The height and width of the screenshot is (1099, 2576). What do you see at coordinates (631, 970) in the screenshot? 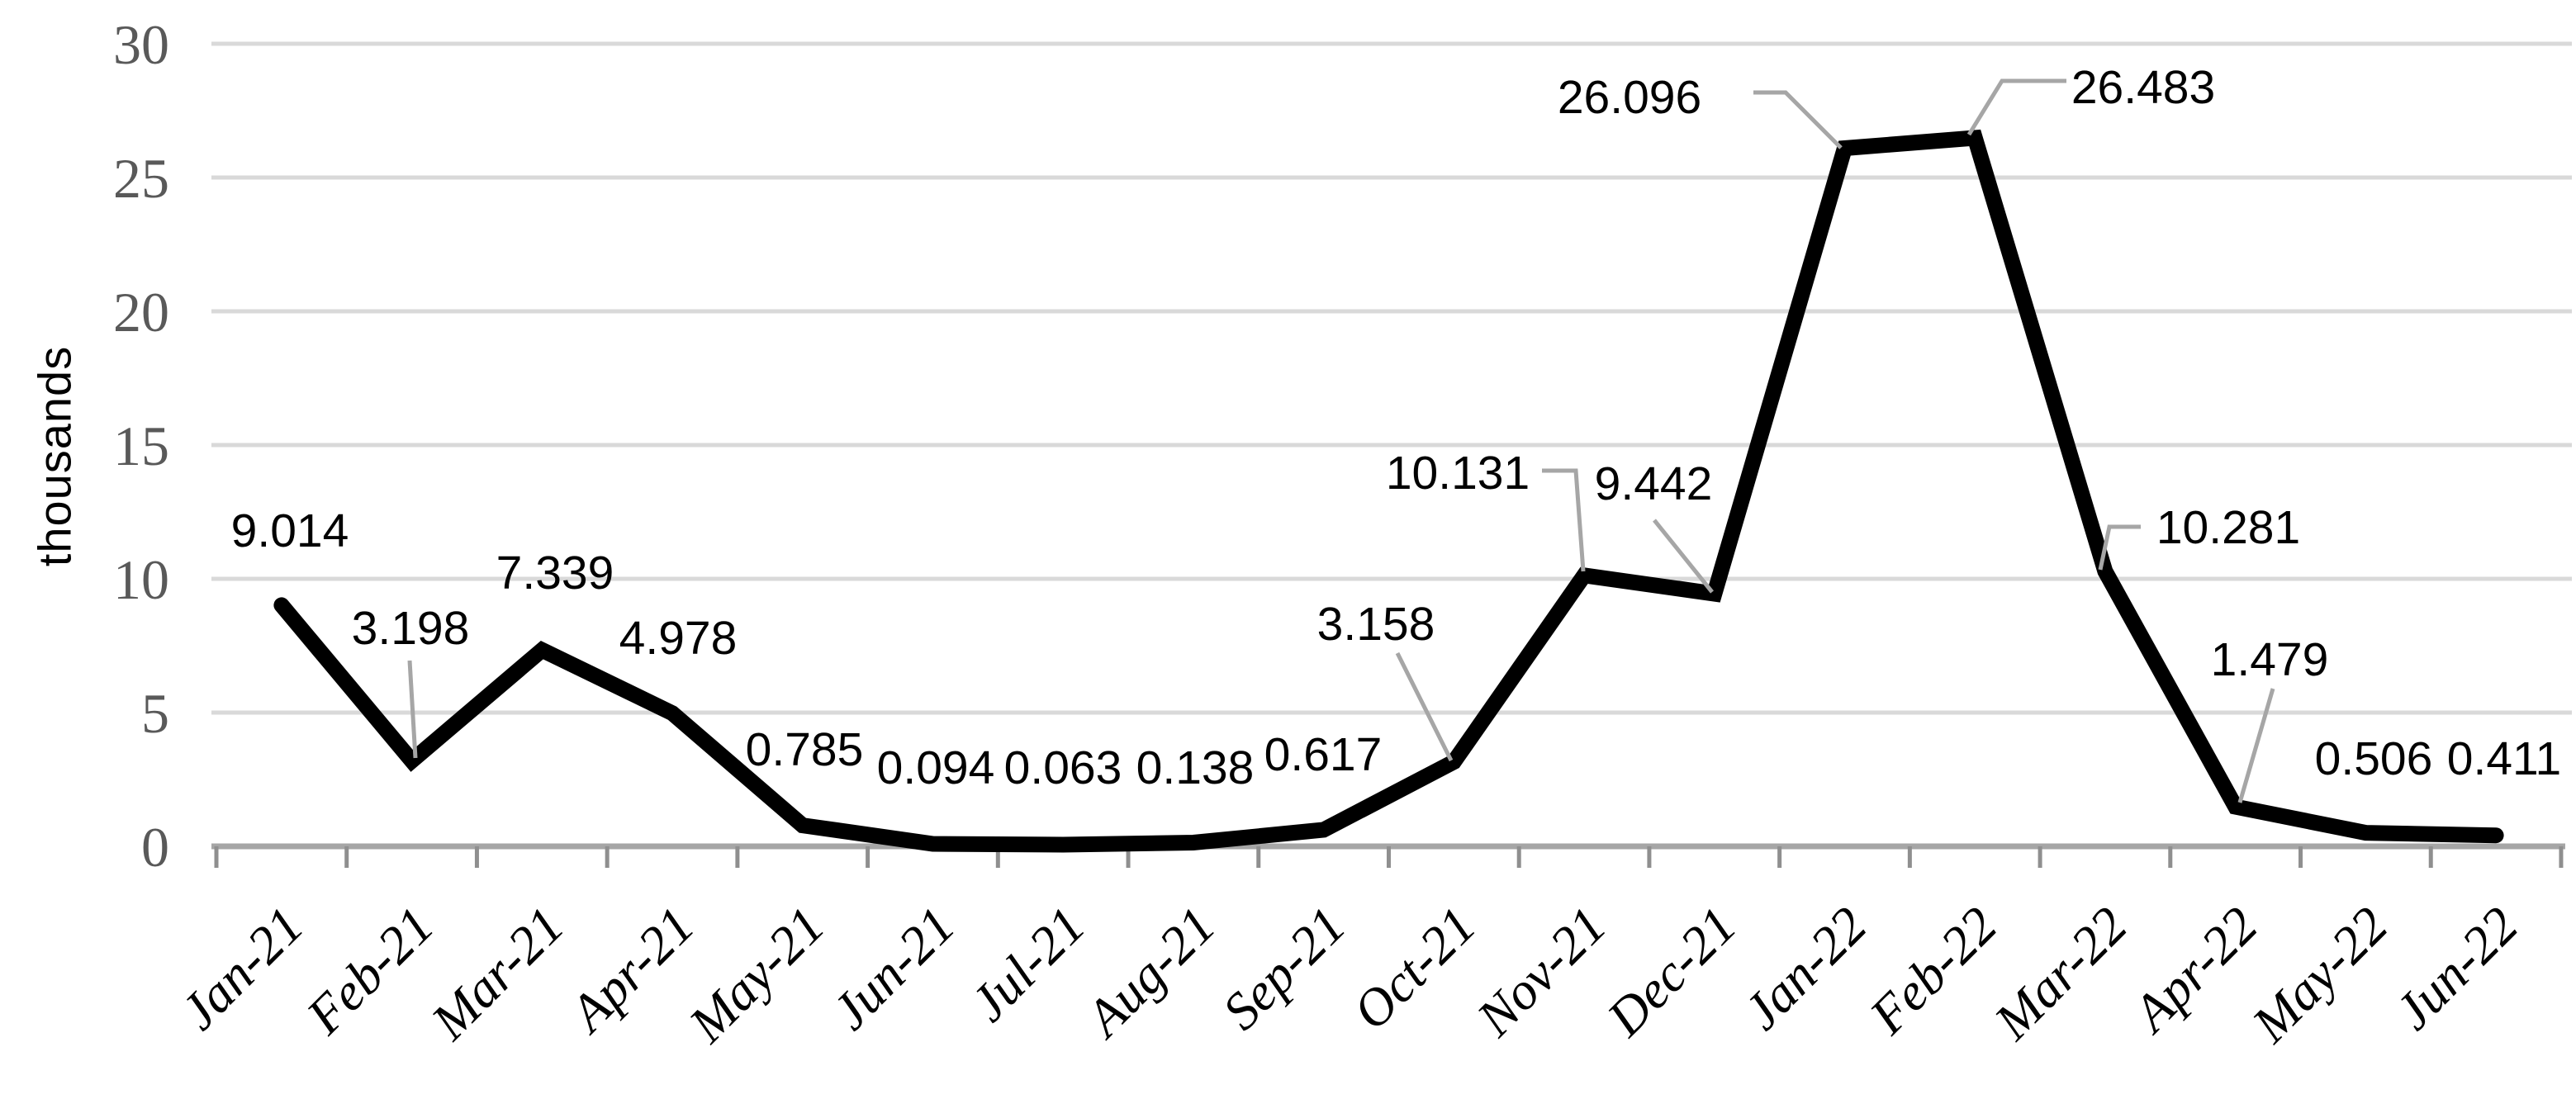
I see `x-axis-tick-label: Apr-21` at bounding box center [631, 970].